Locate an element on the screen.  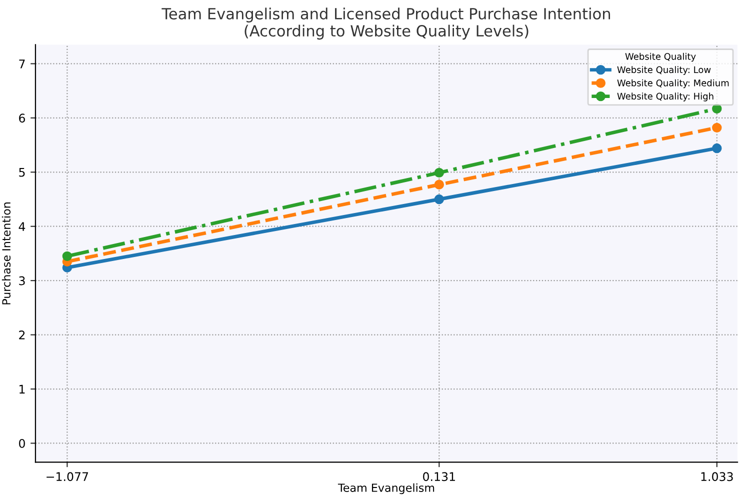
y-tick-label: 1 is located at coordinates (22, 389).